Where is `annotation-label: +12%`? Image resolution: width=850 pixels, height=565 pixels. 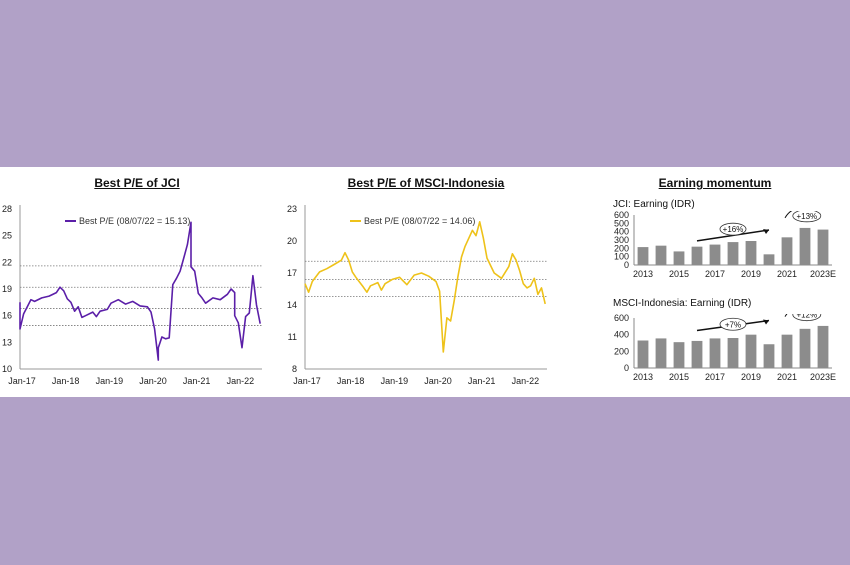 annotation-label: +12% is located at coordinates (806, 317).